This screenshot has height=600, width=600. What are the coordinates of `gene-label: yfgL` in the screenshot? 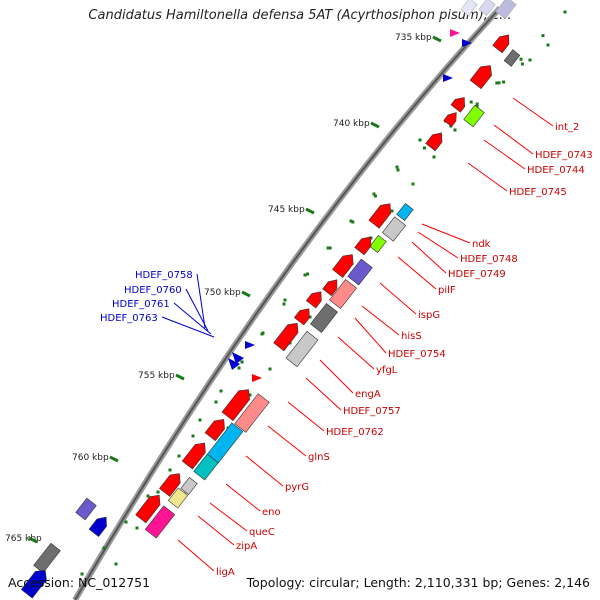 It's located at (387, 370).